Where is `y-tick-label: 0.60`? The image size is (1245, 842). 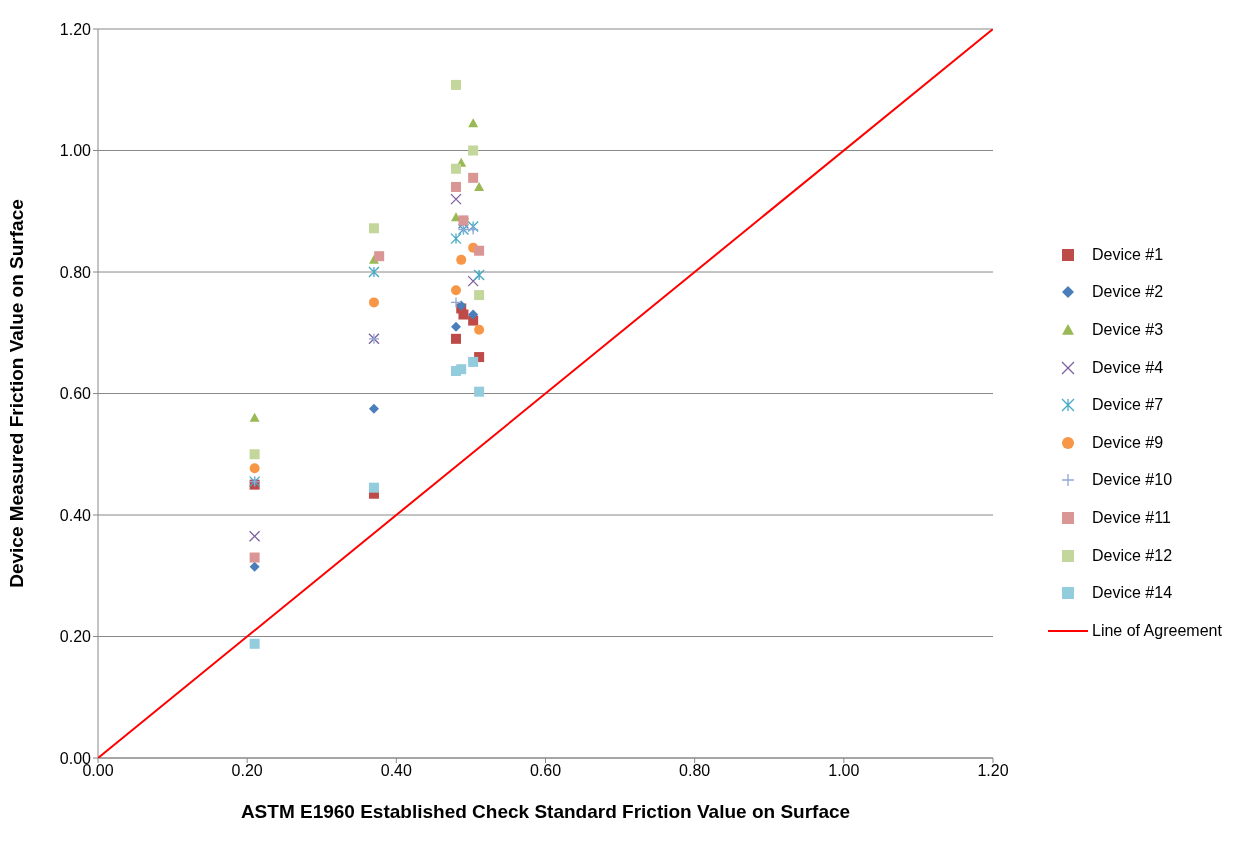
y-tick-label: 0.60 is located at coordinates (75, 394).